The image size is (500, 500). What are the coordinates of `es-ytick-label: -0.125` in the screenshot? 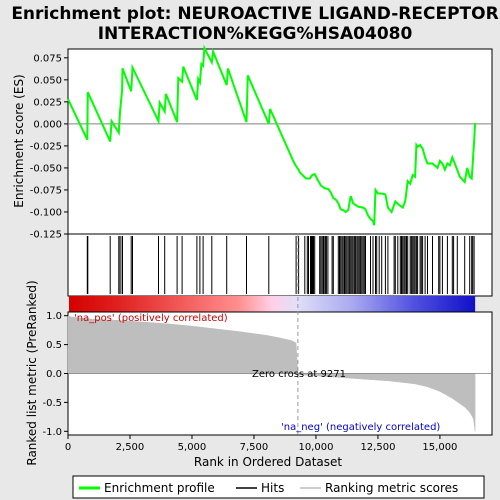 It's located at (46, 235).